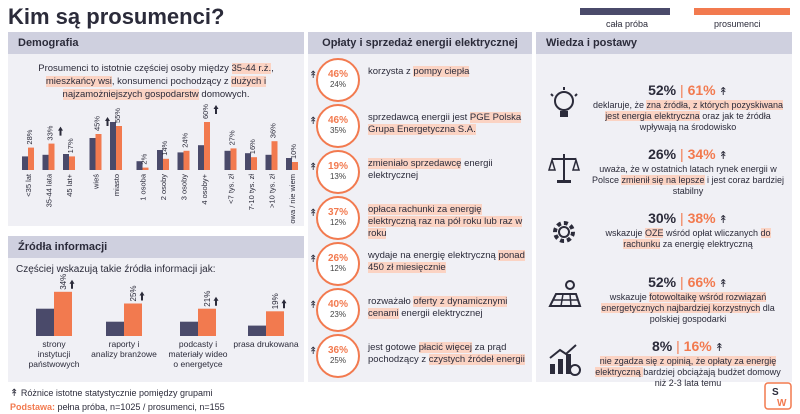  I want to click on oplaty-item-text-fragment: jest gotowe, so click(393, 347).